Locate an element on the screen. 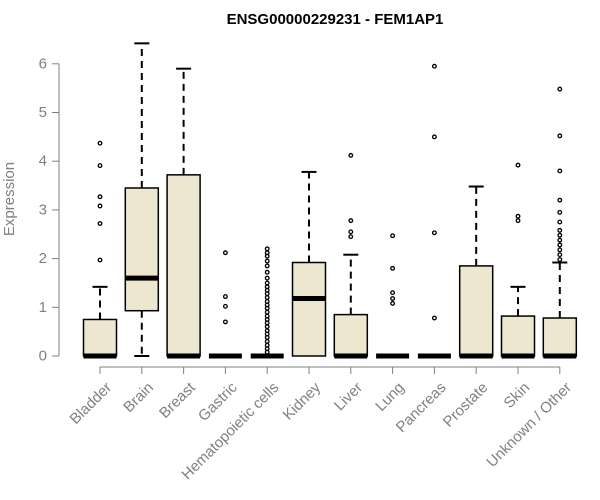 The width and height of the screenshot is (600, 500). x-tick-label: Prostate is located at coordinates (466, 405).